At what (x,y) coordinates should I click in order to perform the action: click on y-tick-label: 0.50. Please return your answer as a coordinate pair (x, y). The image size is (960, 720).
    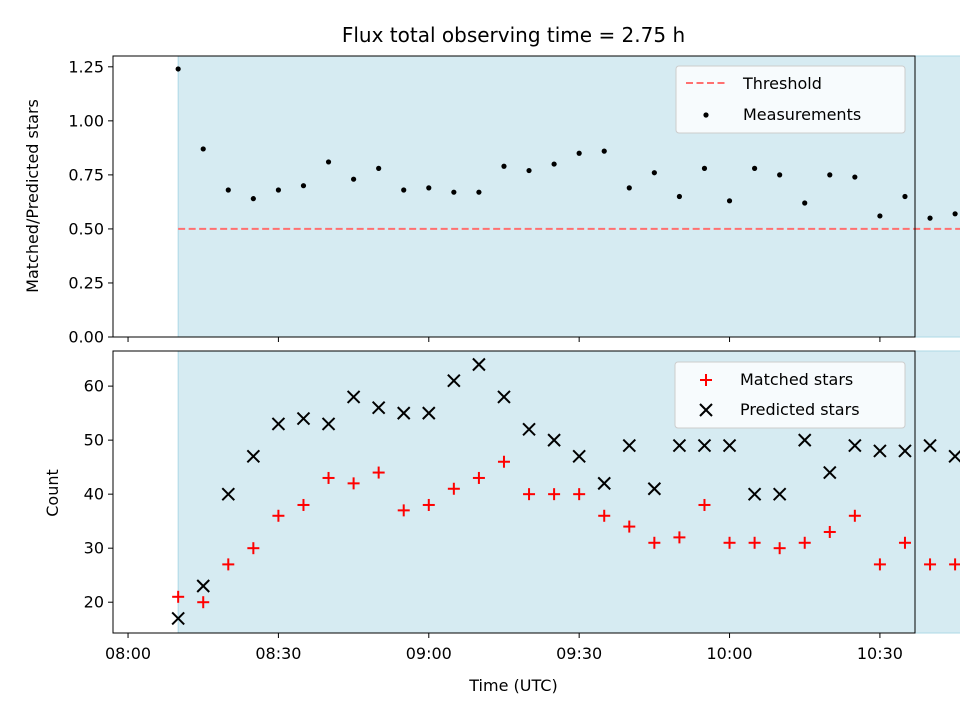
    Looking at the image, I should click on (86, 228).